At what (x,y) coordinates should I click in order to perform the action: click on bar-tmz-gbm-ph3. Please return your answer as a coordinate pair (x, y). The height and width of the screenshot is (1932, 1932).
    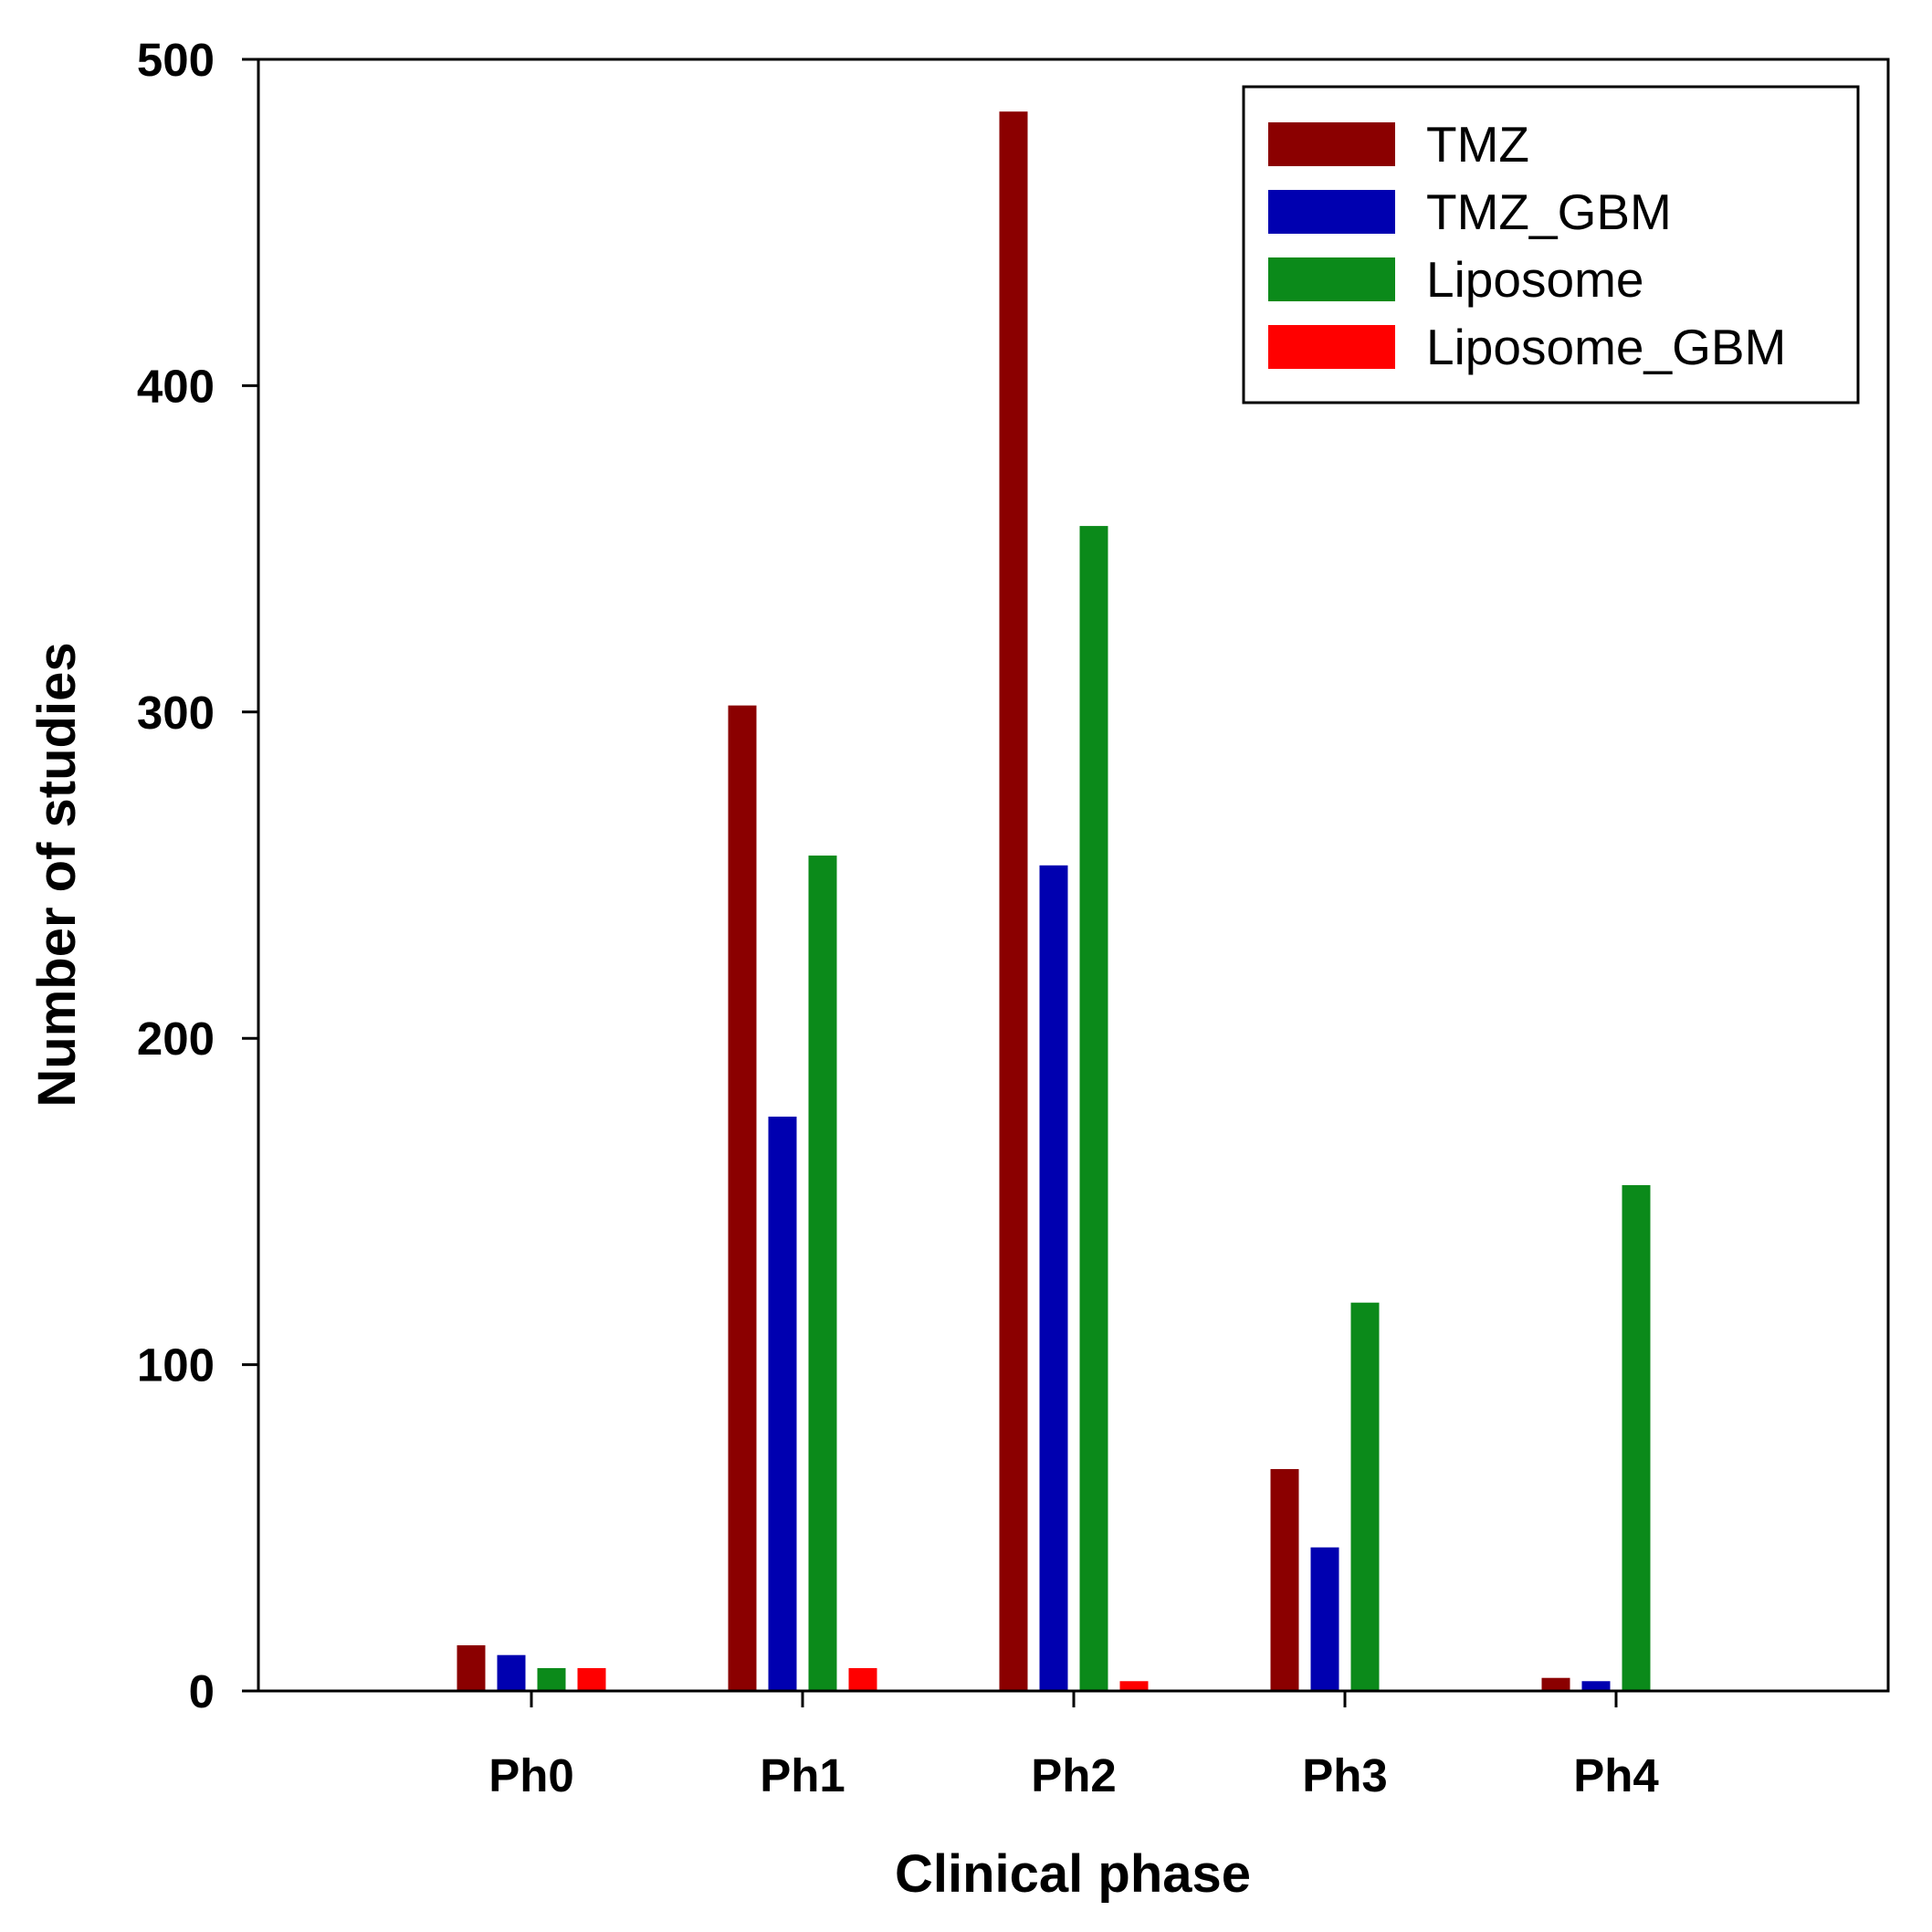
    Looking at the image, I should click on (1324, 1619).